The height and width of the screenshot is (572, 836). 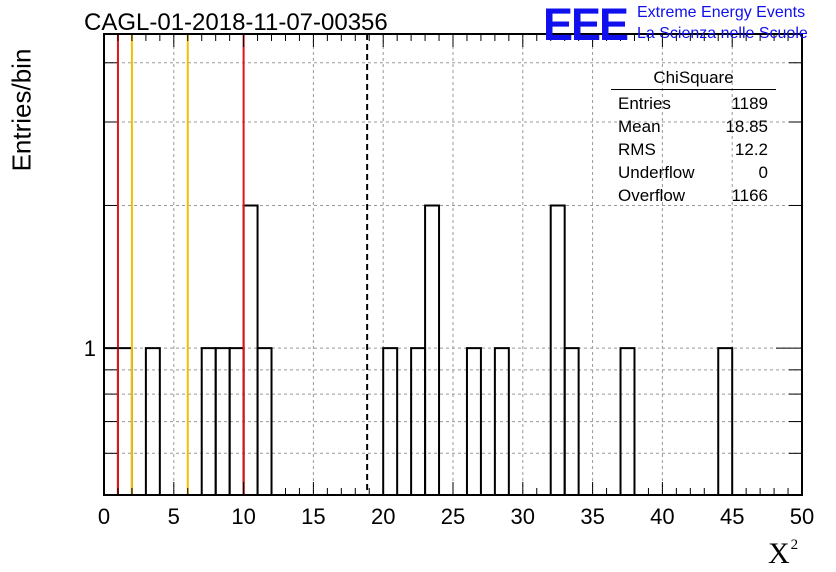 What do you see at coordinates (693, 149) in the screenshot?
I see `stats-row-rms: RMS 12.2` at bounding box center [693, 149].